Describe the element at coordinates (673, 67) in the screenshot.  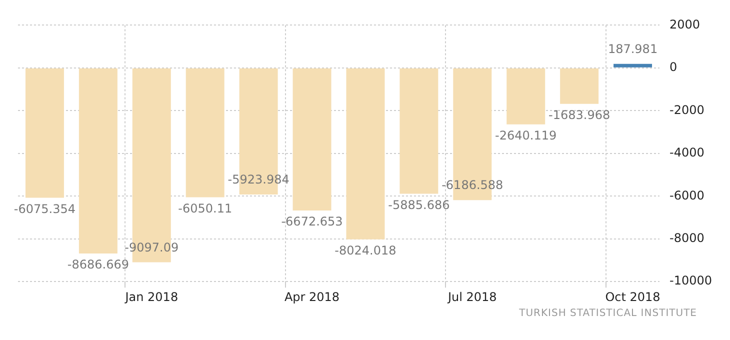
I see `y-tick-label: 0` at that location.